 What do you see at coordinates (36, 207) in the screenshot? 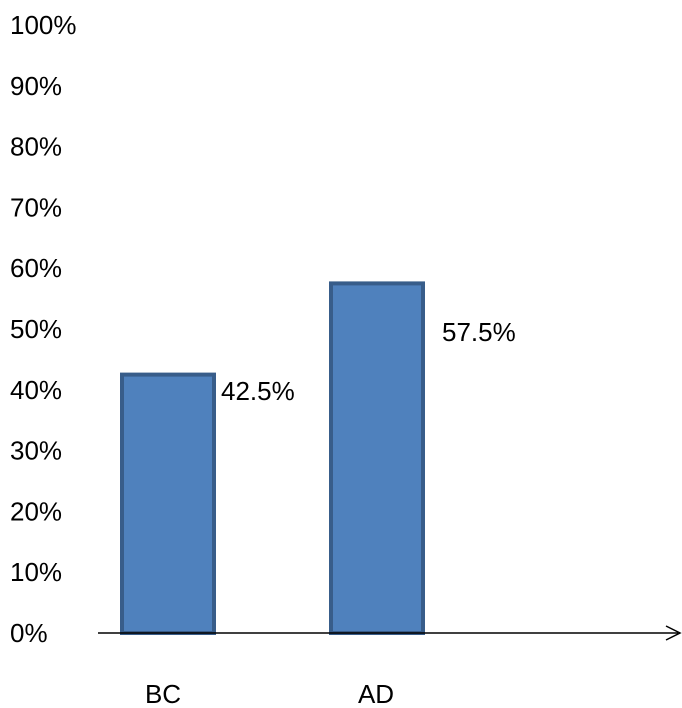
I see `y-tick-label: 70%` at bounding box center [36, 207].